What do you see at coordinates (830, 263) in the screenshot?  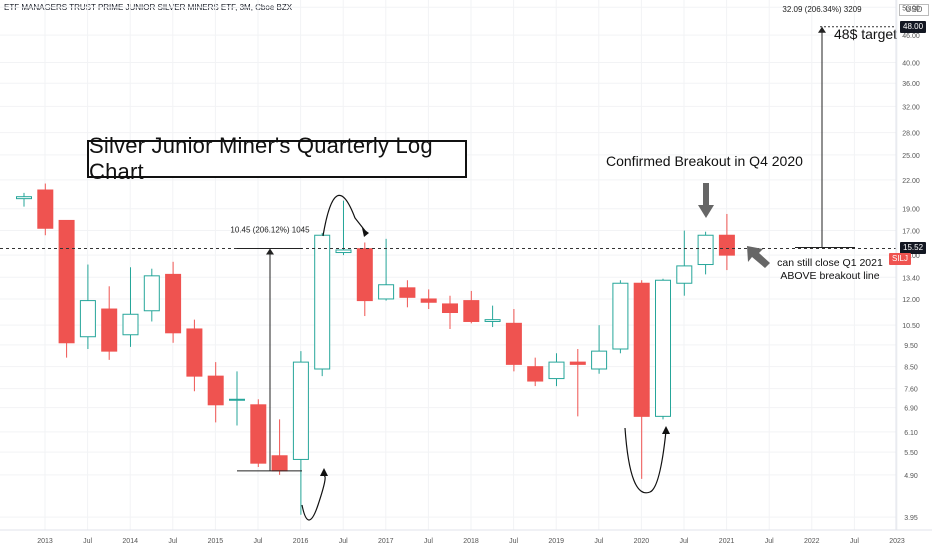 I see `close-text-line1: can still close Q1 2021` at bounding box center [830, 263].